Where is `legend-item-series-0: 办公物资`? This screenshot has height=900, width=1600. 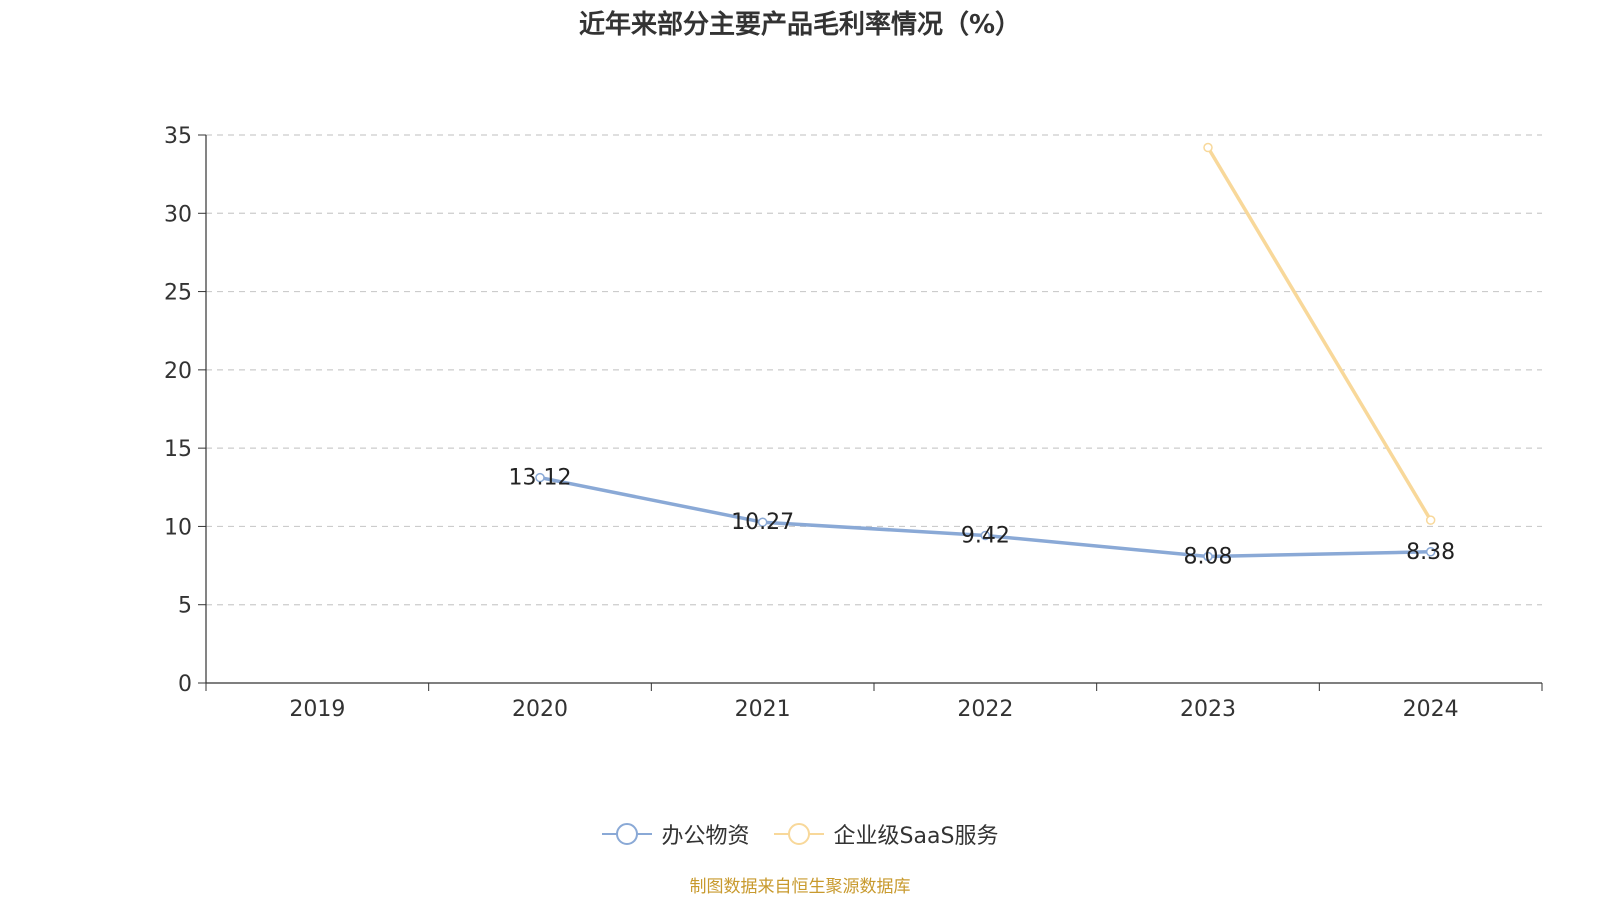 legend-item-series-0: 办公物资 is located at coordinates (675, 834).